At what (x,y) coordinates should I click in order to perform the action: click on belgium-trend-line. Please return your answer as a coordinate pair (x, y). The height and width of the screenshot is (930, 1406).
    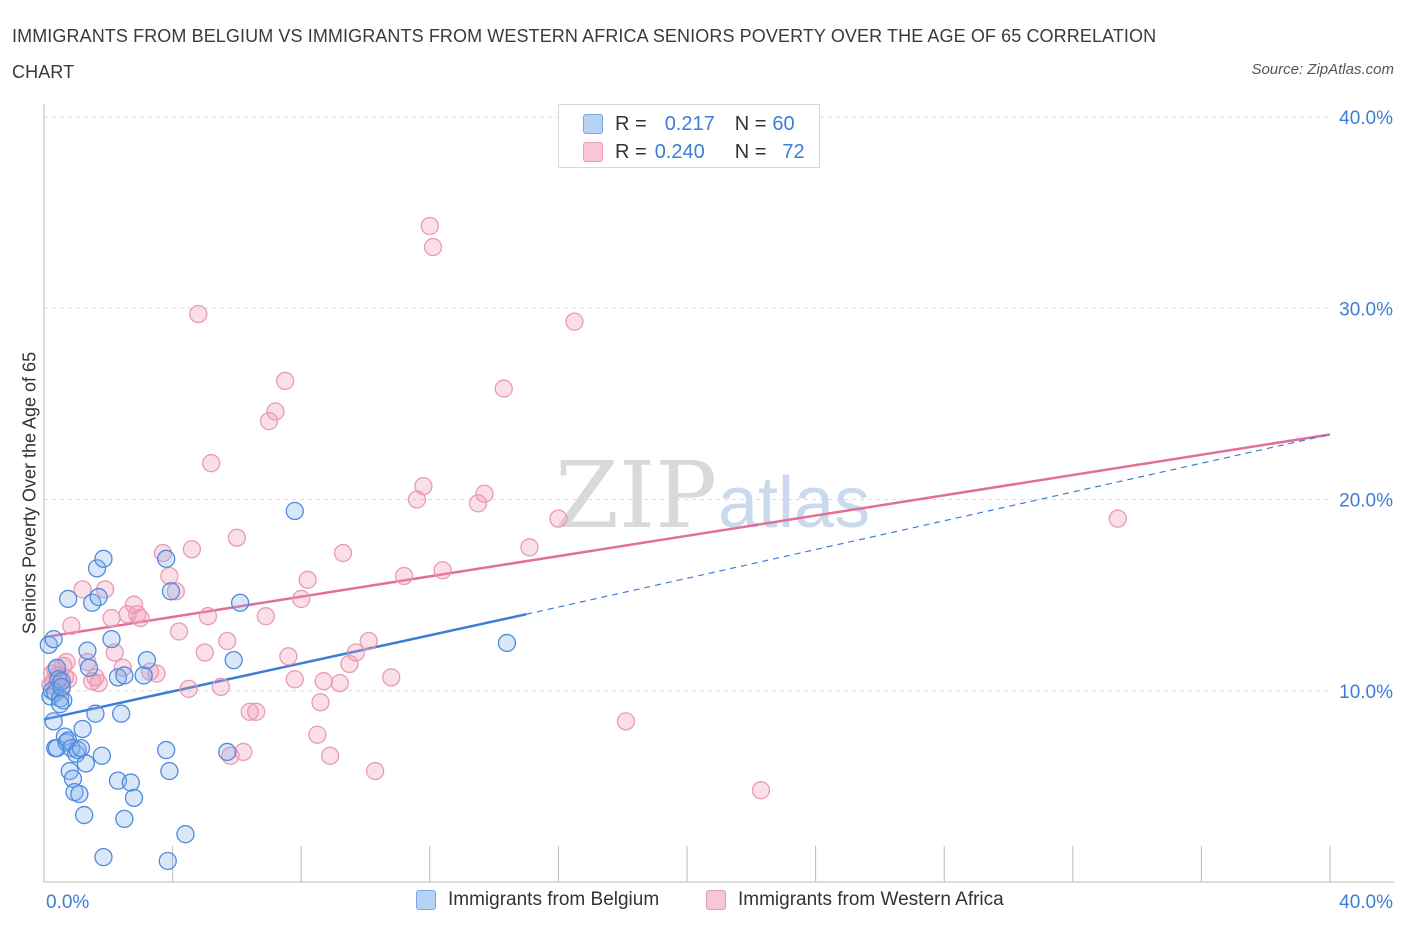
    Looking at the image, I should click on (285, 667).